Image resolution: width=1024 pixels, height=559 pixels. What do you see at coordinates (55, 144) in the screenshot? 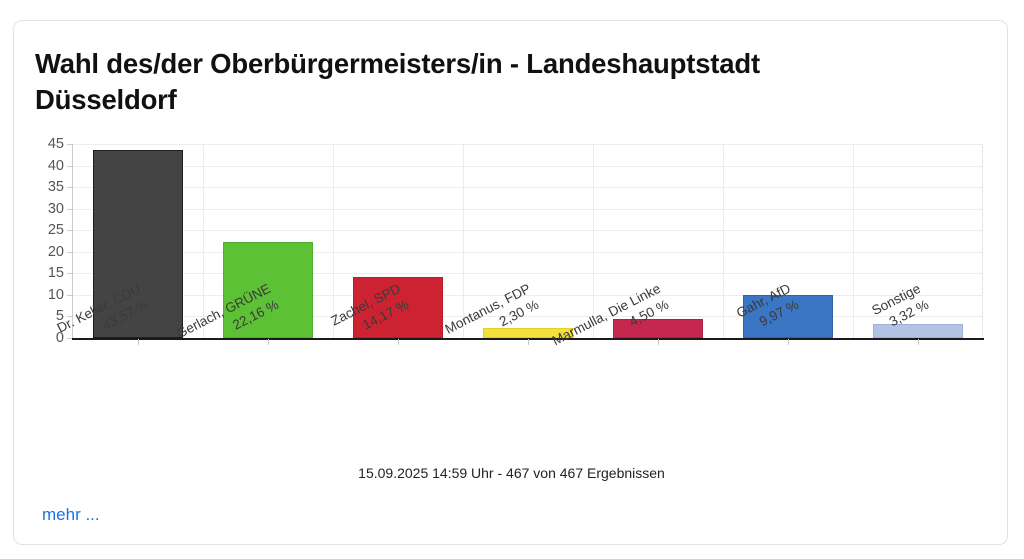
I see `y-axis-tick-label: 45` at bounding box center [55, 144].